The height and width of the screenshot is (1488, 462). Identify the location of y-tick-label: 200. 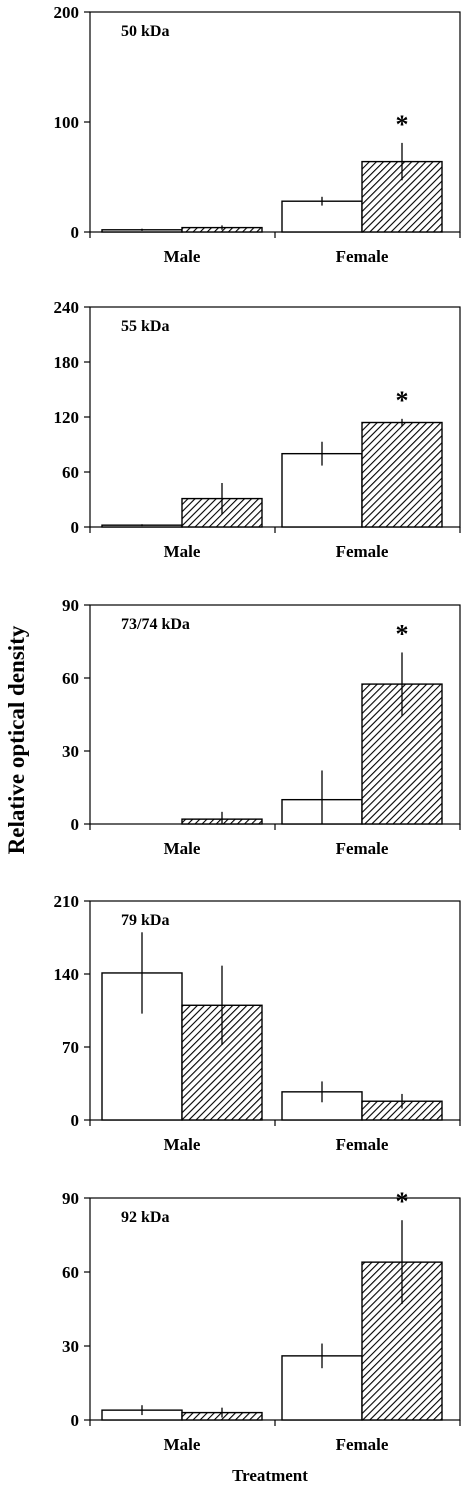
(67, 12).